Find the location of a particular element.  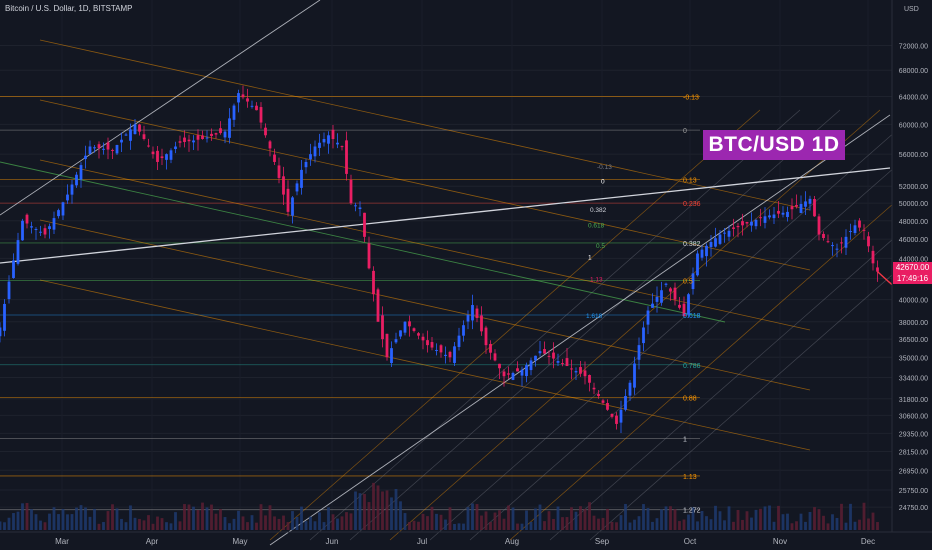

inner-fib-label: 0.5 is located at coordinates (600, 246).